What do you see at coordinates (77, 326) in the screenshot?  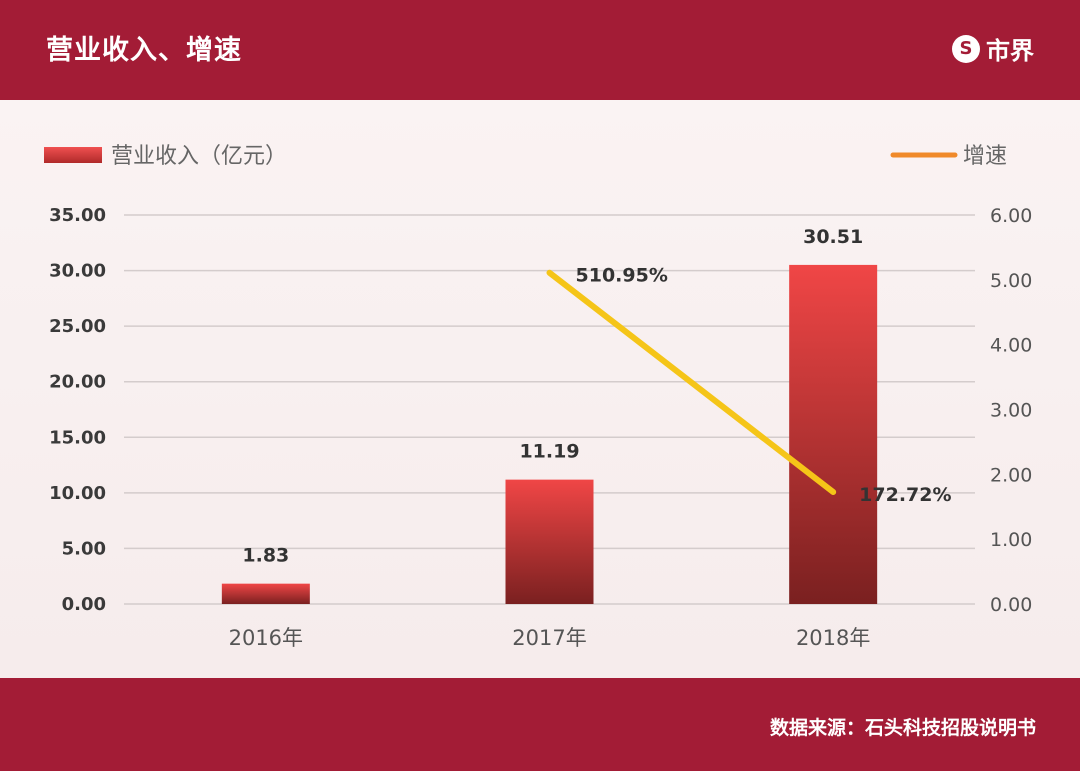 I see `y-tick-label: 25.00` at bounding box center [77, 326].